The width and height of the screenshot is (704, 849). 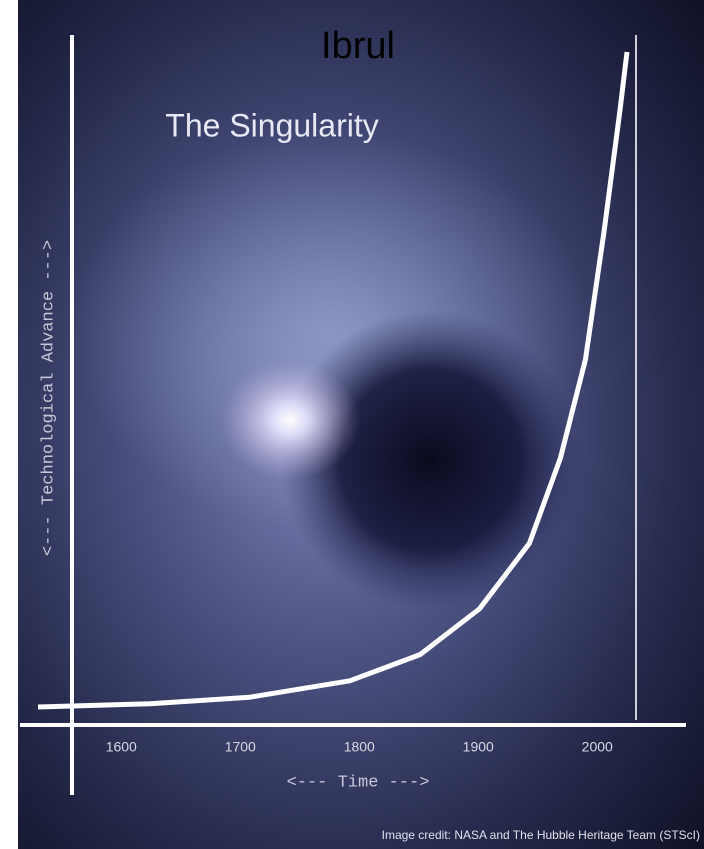 I want to click on x-tick-label: 1700, so click(x=240, y=747).